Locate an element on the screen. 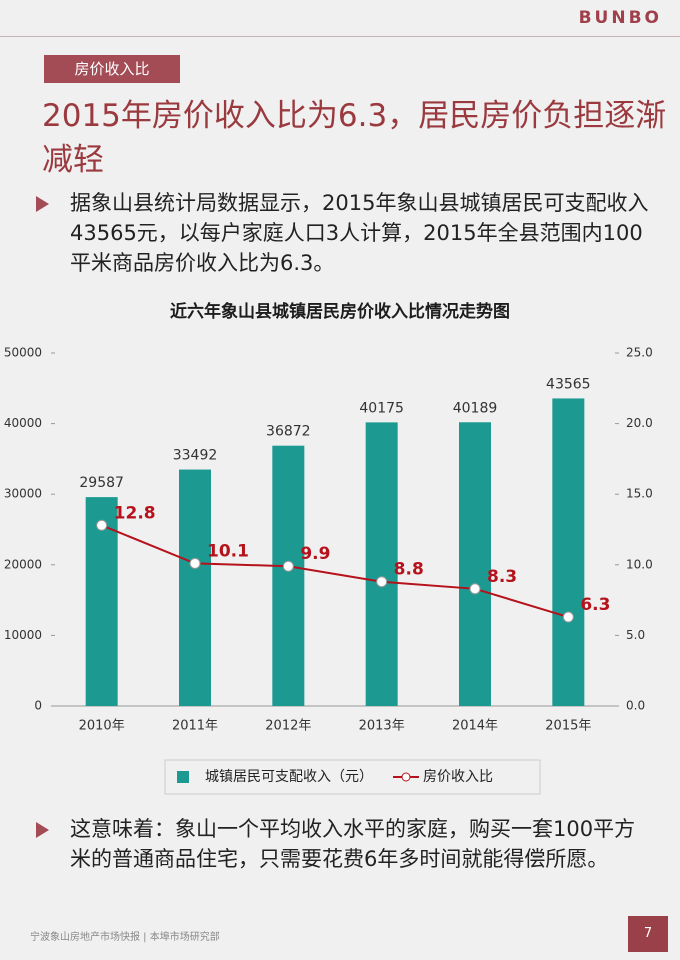 This screenshot has width=680, height=960. footer: 宁波象山房地产市场快报 | 本埠市场研究部 is located at coordinates (125, 937).